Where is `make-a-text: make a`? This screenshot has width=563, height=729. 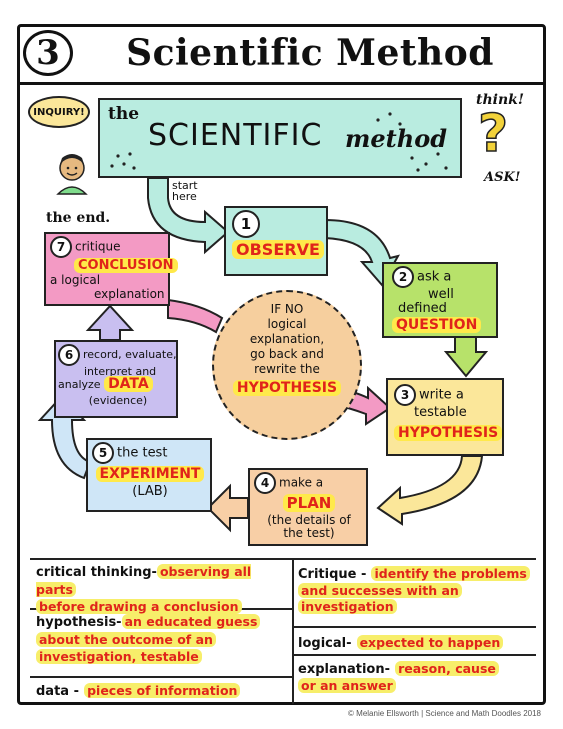
make-a-text: make a is located at coordinates (301, 482).